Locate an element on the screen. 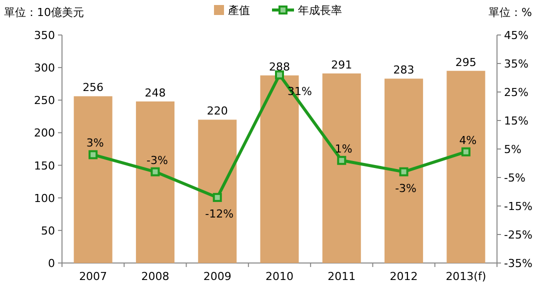  data-label: 291 is located at coordinates (341, 65).